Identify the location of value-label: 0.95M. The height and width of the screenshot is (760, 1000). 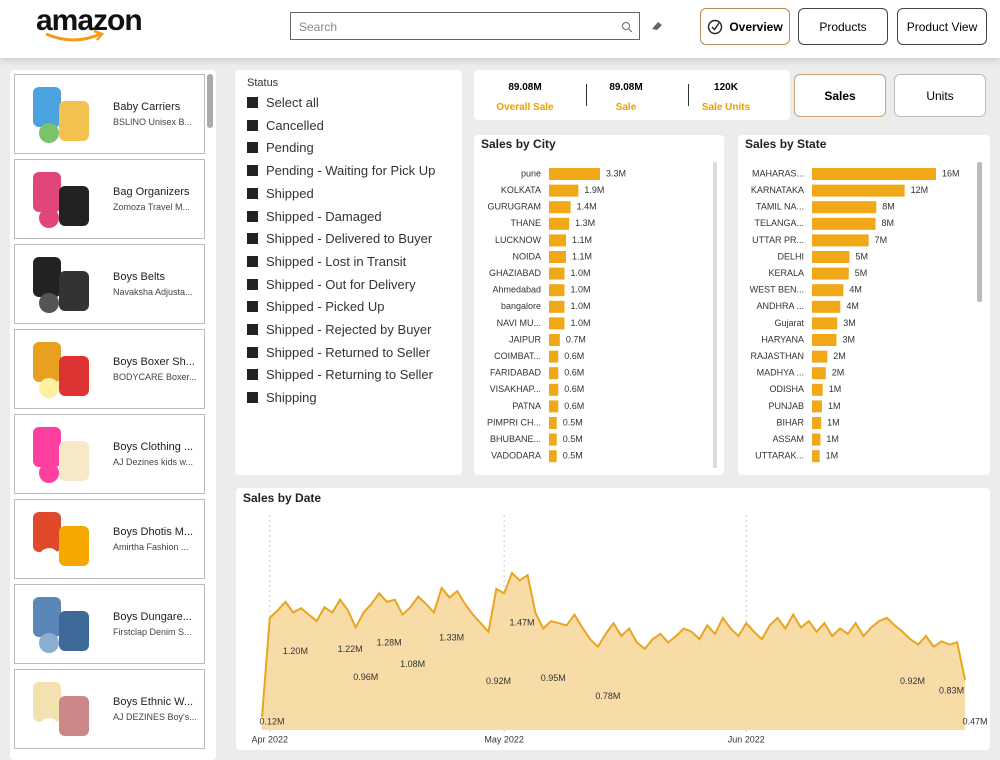
(553, 678).